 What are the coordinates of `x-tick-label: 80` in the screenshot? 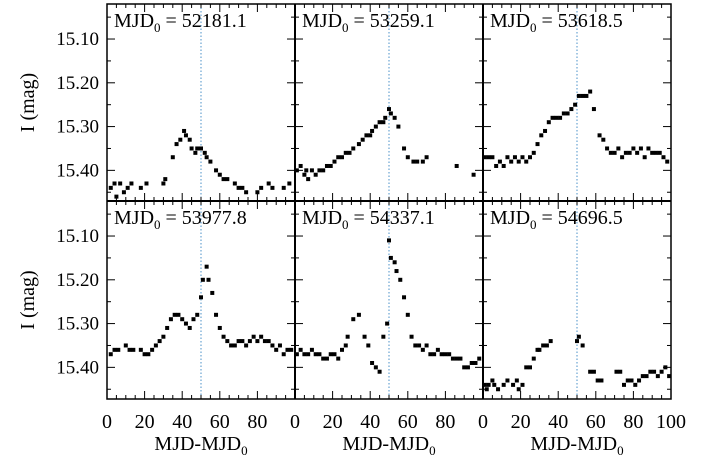 It's located at (633, 422).